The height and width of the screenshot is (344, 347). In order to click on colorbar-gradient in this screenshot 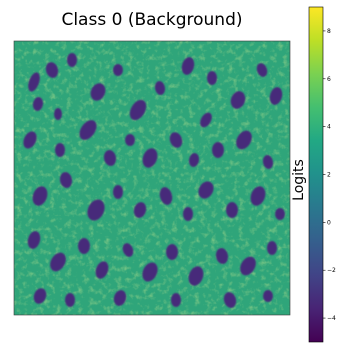, I will do `click(316, 174)`.